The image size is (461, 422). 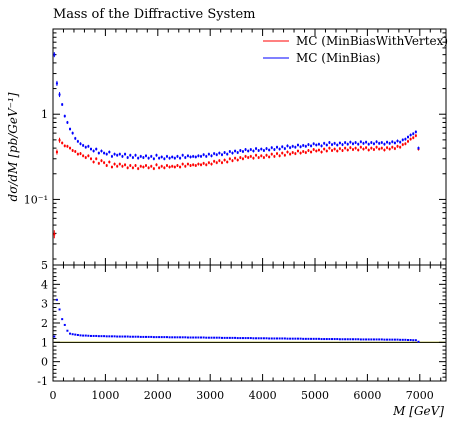 What do you see at coordinates (420, 395) in the screenshot?
I see `x-tick-label: 7000` at bounding box center [420, 395].